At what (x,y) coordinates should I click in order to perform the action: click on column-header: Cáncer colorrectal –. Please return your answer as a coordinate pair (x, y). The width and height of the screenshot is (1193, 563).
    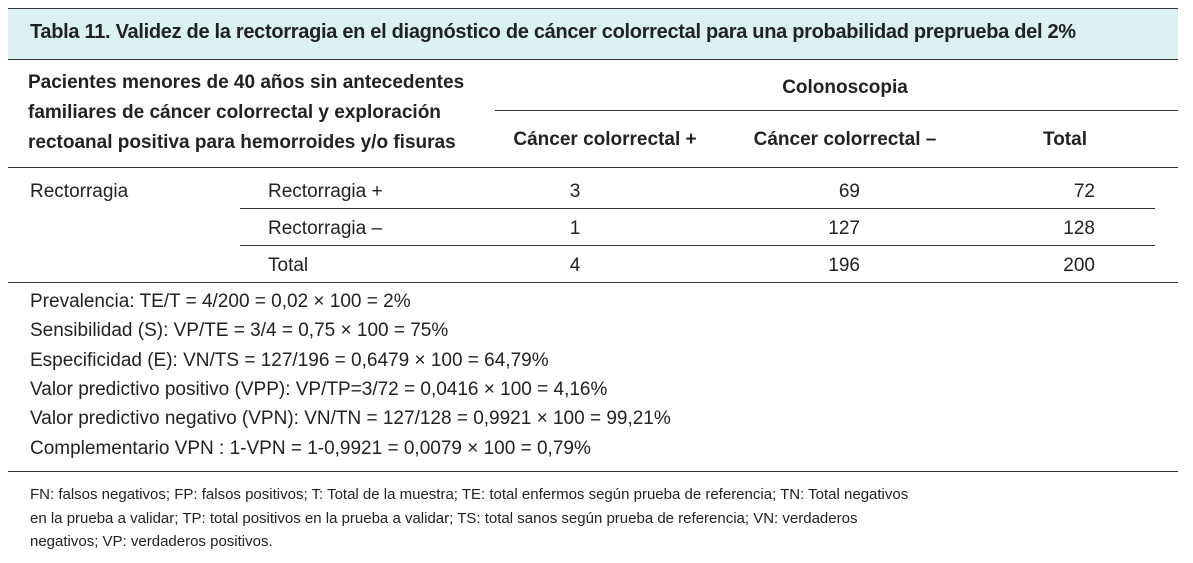
    Looking at the image, I should click on (845, 139).